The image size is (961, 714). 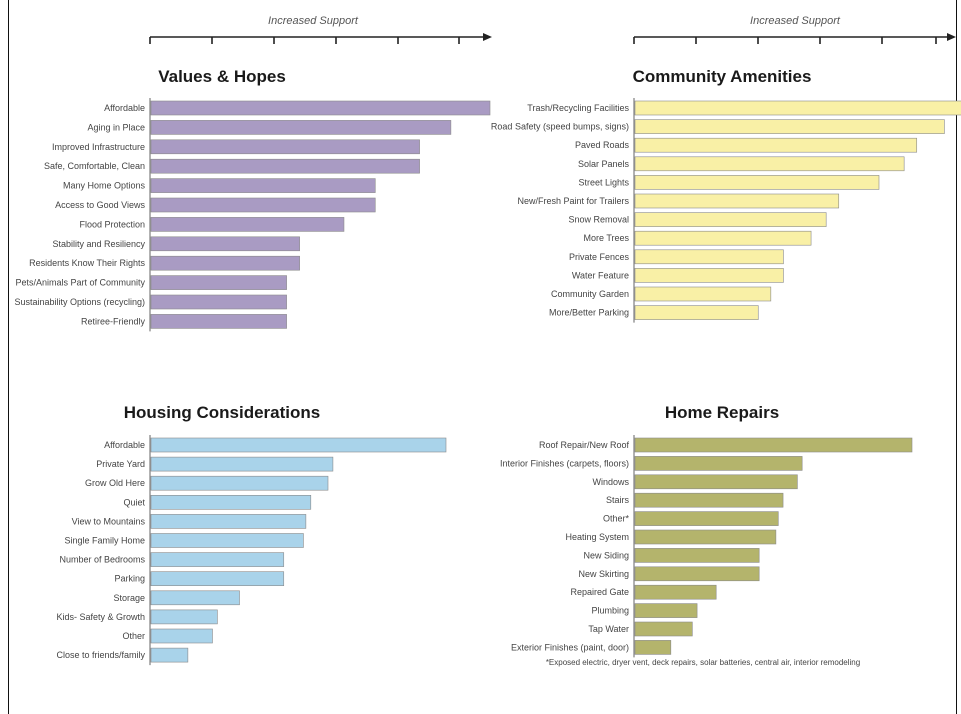 What do you see at coordinates (606, 555) in the screenshot?
I see `home-repairs-category-label: New Siding` at bounding box center [606, 555].